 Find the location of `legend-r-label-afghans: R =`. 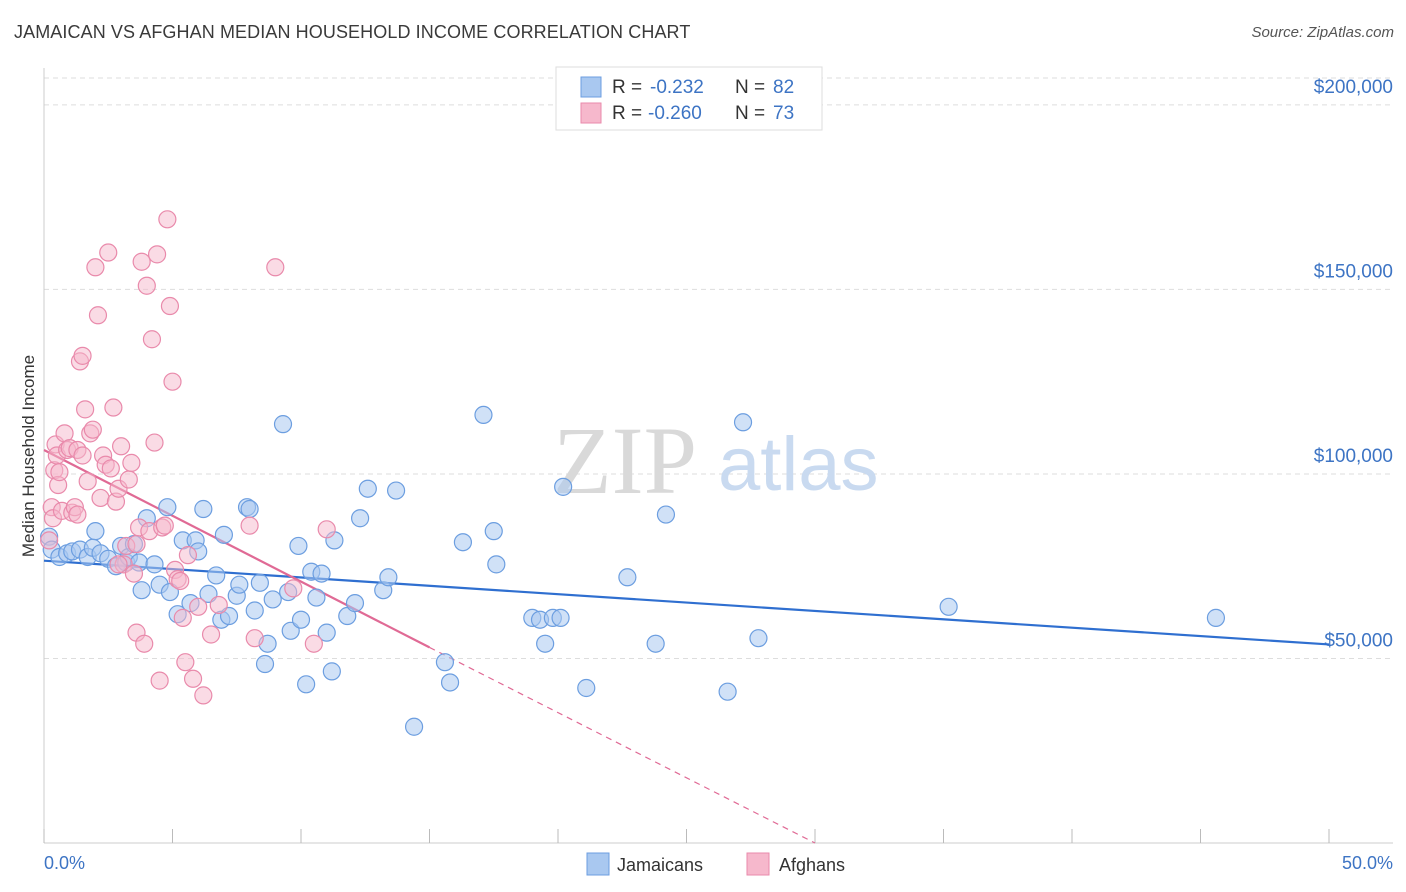

legend-r-label-afghans: R = is located at coordinates (627, 113).